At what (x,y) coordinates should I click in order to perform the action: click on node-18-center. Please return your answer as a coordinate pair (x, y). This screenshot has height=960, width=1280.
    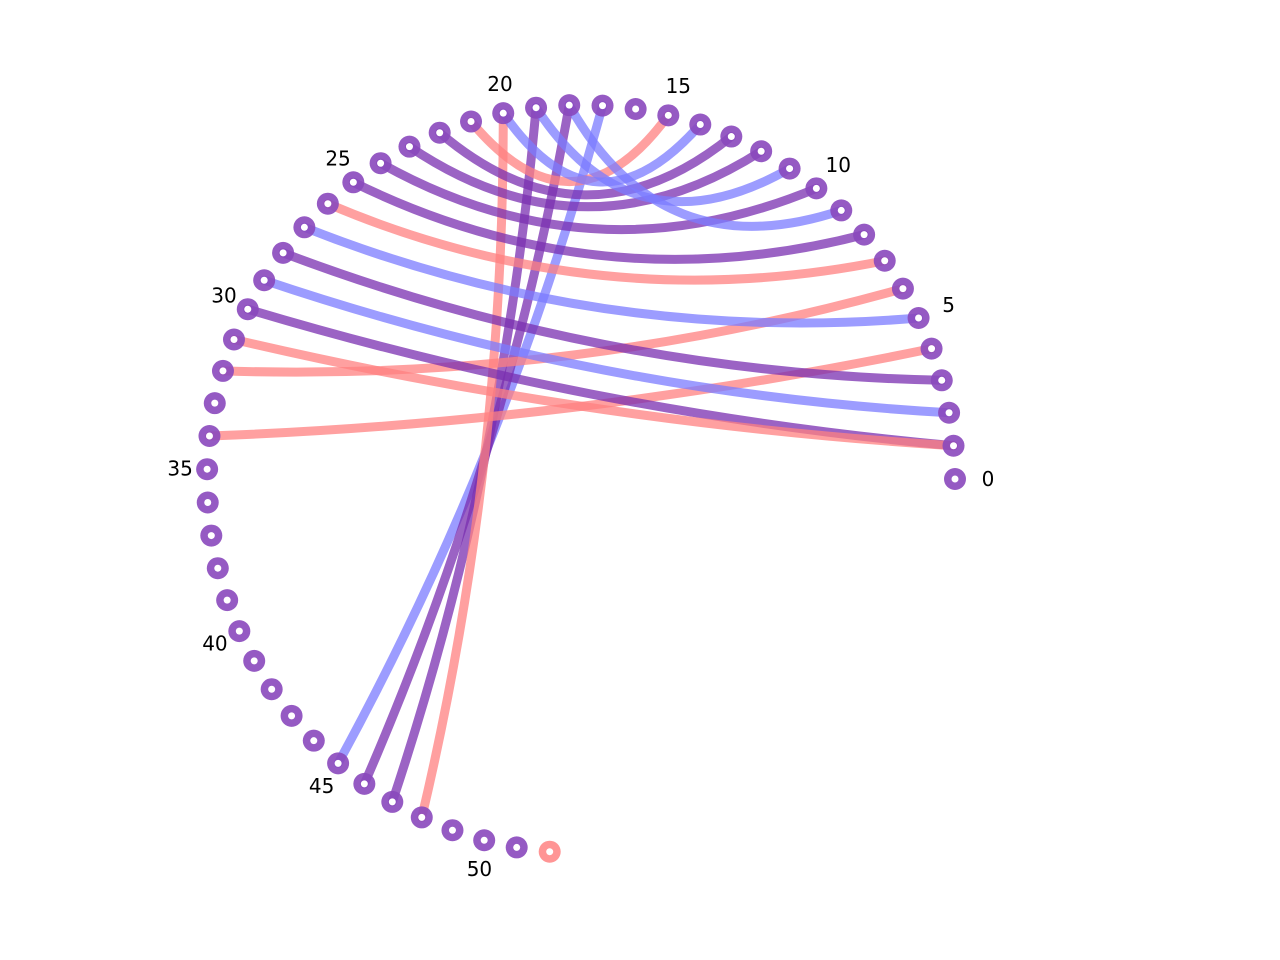
    Looking at the image, I should click on (569, 105).